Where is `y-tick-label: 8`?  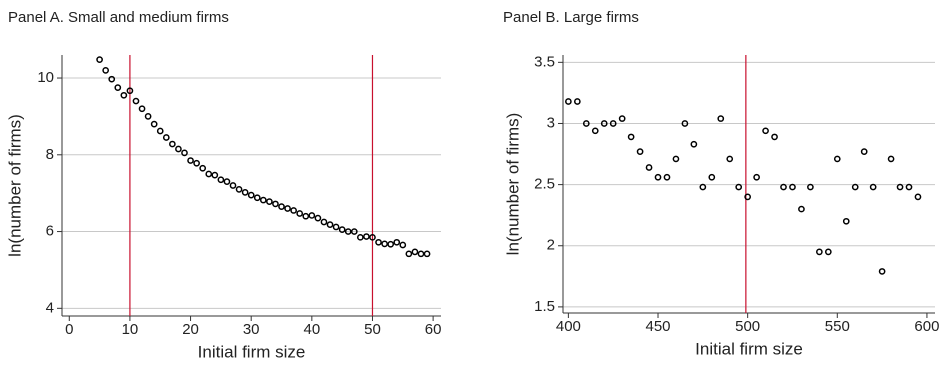
y-tick-label: 8 is located at coordinates (50, 154).